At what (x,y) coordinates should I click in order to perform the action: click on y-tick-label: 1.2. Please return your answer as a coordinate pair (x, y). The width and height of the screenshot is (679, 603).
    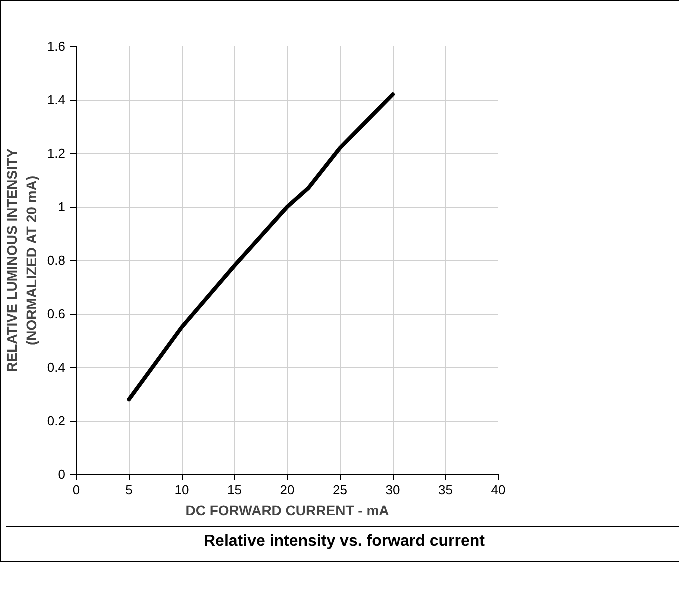
    Looking at the image, I should click on (56, 153).